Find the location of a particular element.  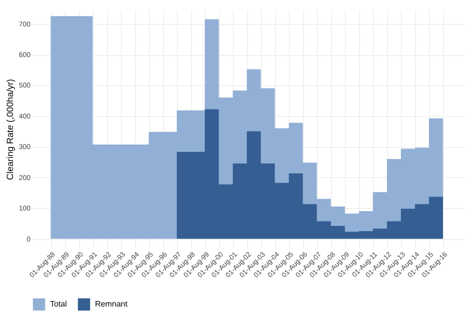

y-axis-title: Clearing Rate (,000ha/yr) is located at coordinates (9, 129).